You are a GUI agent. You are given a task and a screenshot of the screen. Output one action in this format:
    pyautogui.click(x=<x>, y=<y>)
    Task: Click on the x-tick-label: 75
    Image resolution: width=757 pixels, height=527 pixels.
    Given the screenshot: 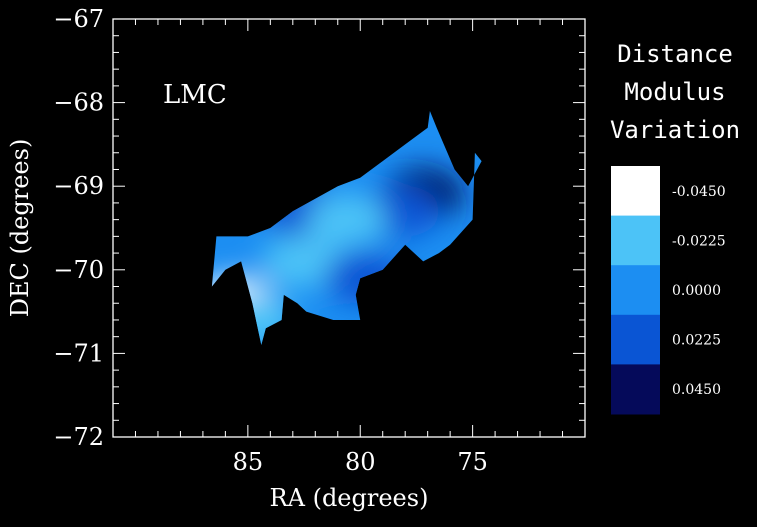 What is the action you would take?
    pyautogui.click(x=472, y=462)
    